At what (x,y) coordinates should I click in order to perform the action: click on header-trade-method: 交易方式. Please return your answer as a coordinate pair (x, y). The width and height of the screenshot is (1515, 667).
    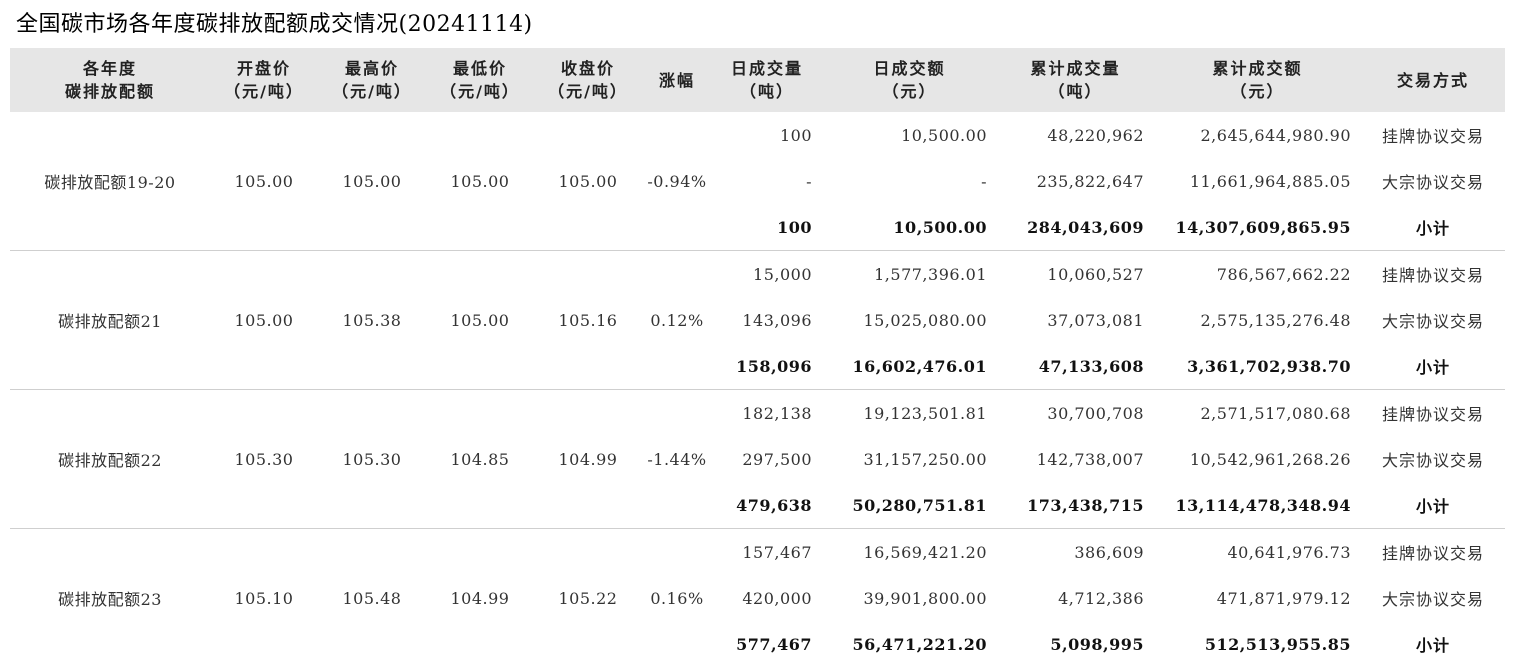
    Looking at the image, I should click on (1433, 80).